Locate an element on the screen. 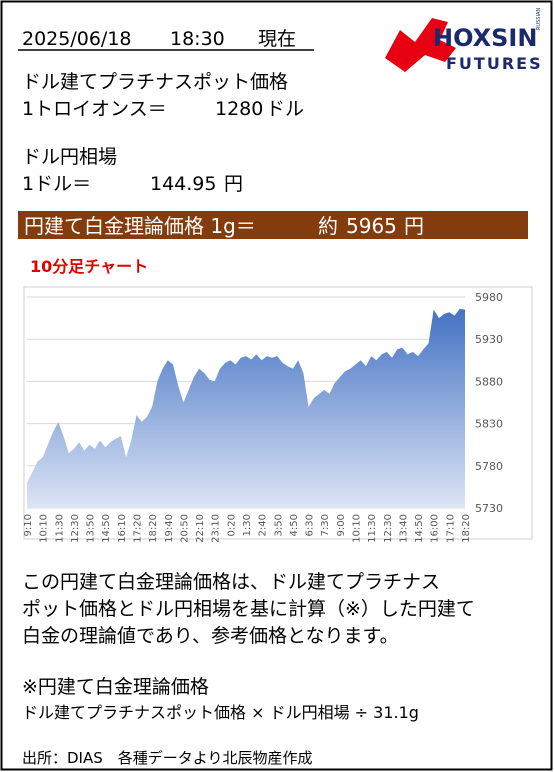 This screenshot has height=772, width=554. x-tick-label: 1:30 is located at coordinates (247, 525).